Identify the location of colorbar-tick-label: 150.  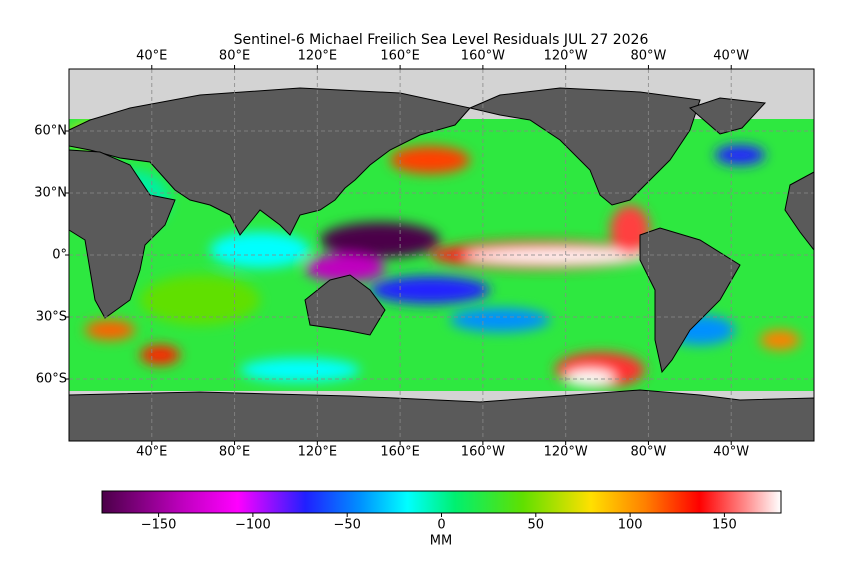
(724, 525).